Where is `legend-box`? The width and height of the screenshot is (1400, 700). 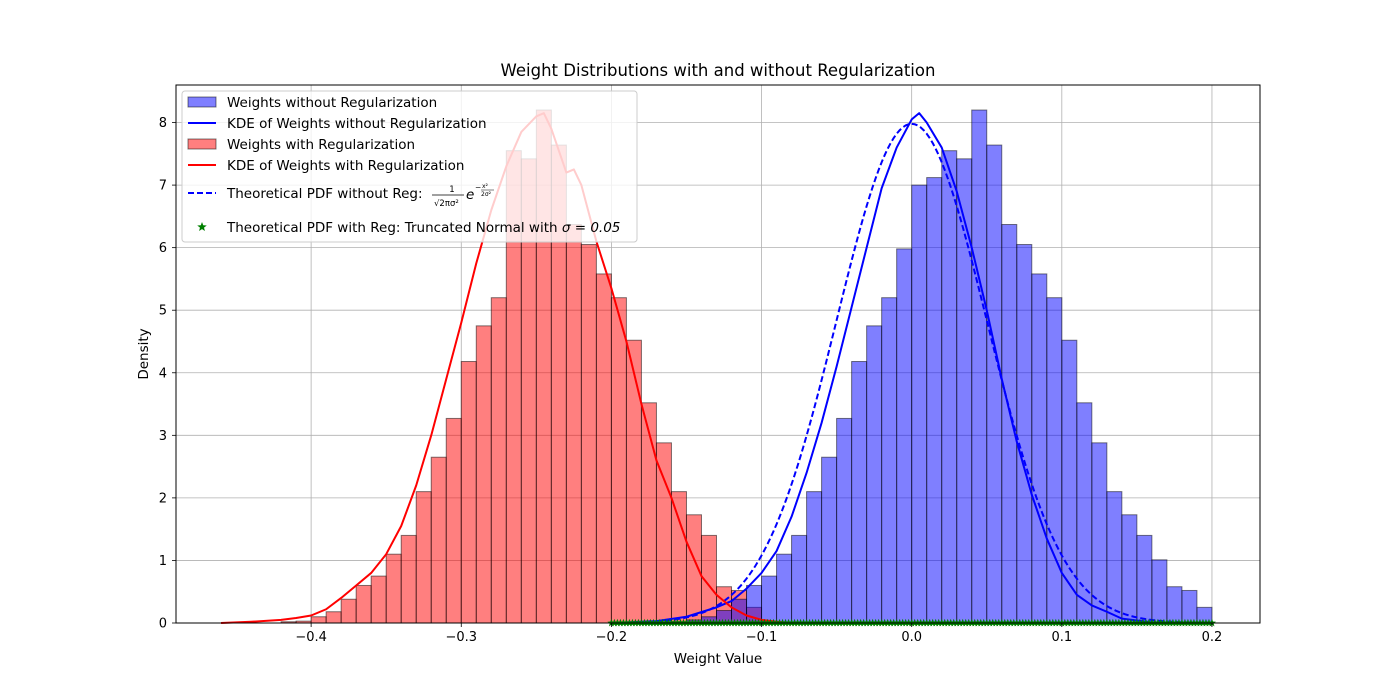
legend-box is located at coordinates (409, 166).